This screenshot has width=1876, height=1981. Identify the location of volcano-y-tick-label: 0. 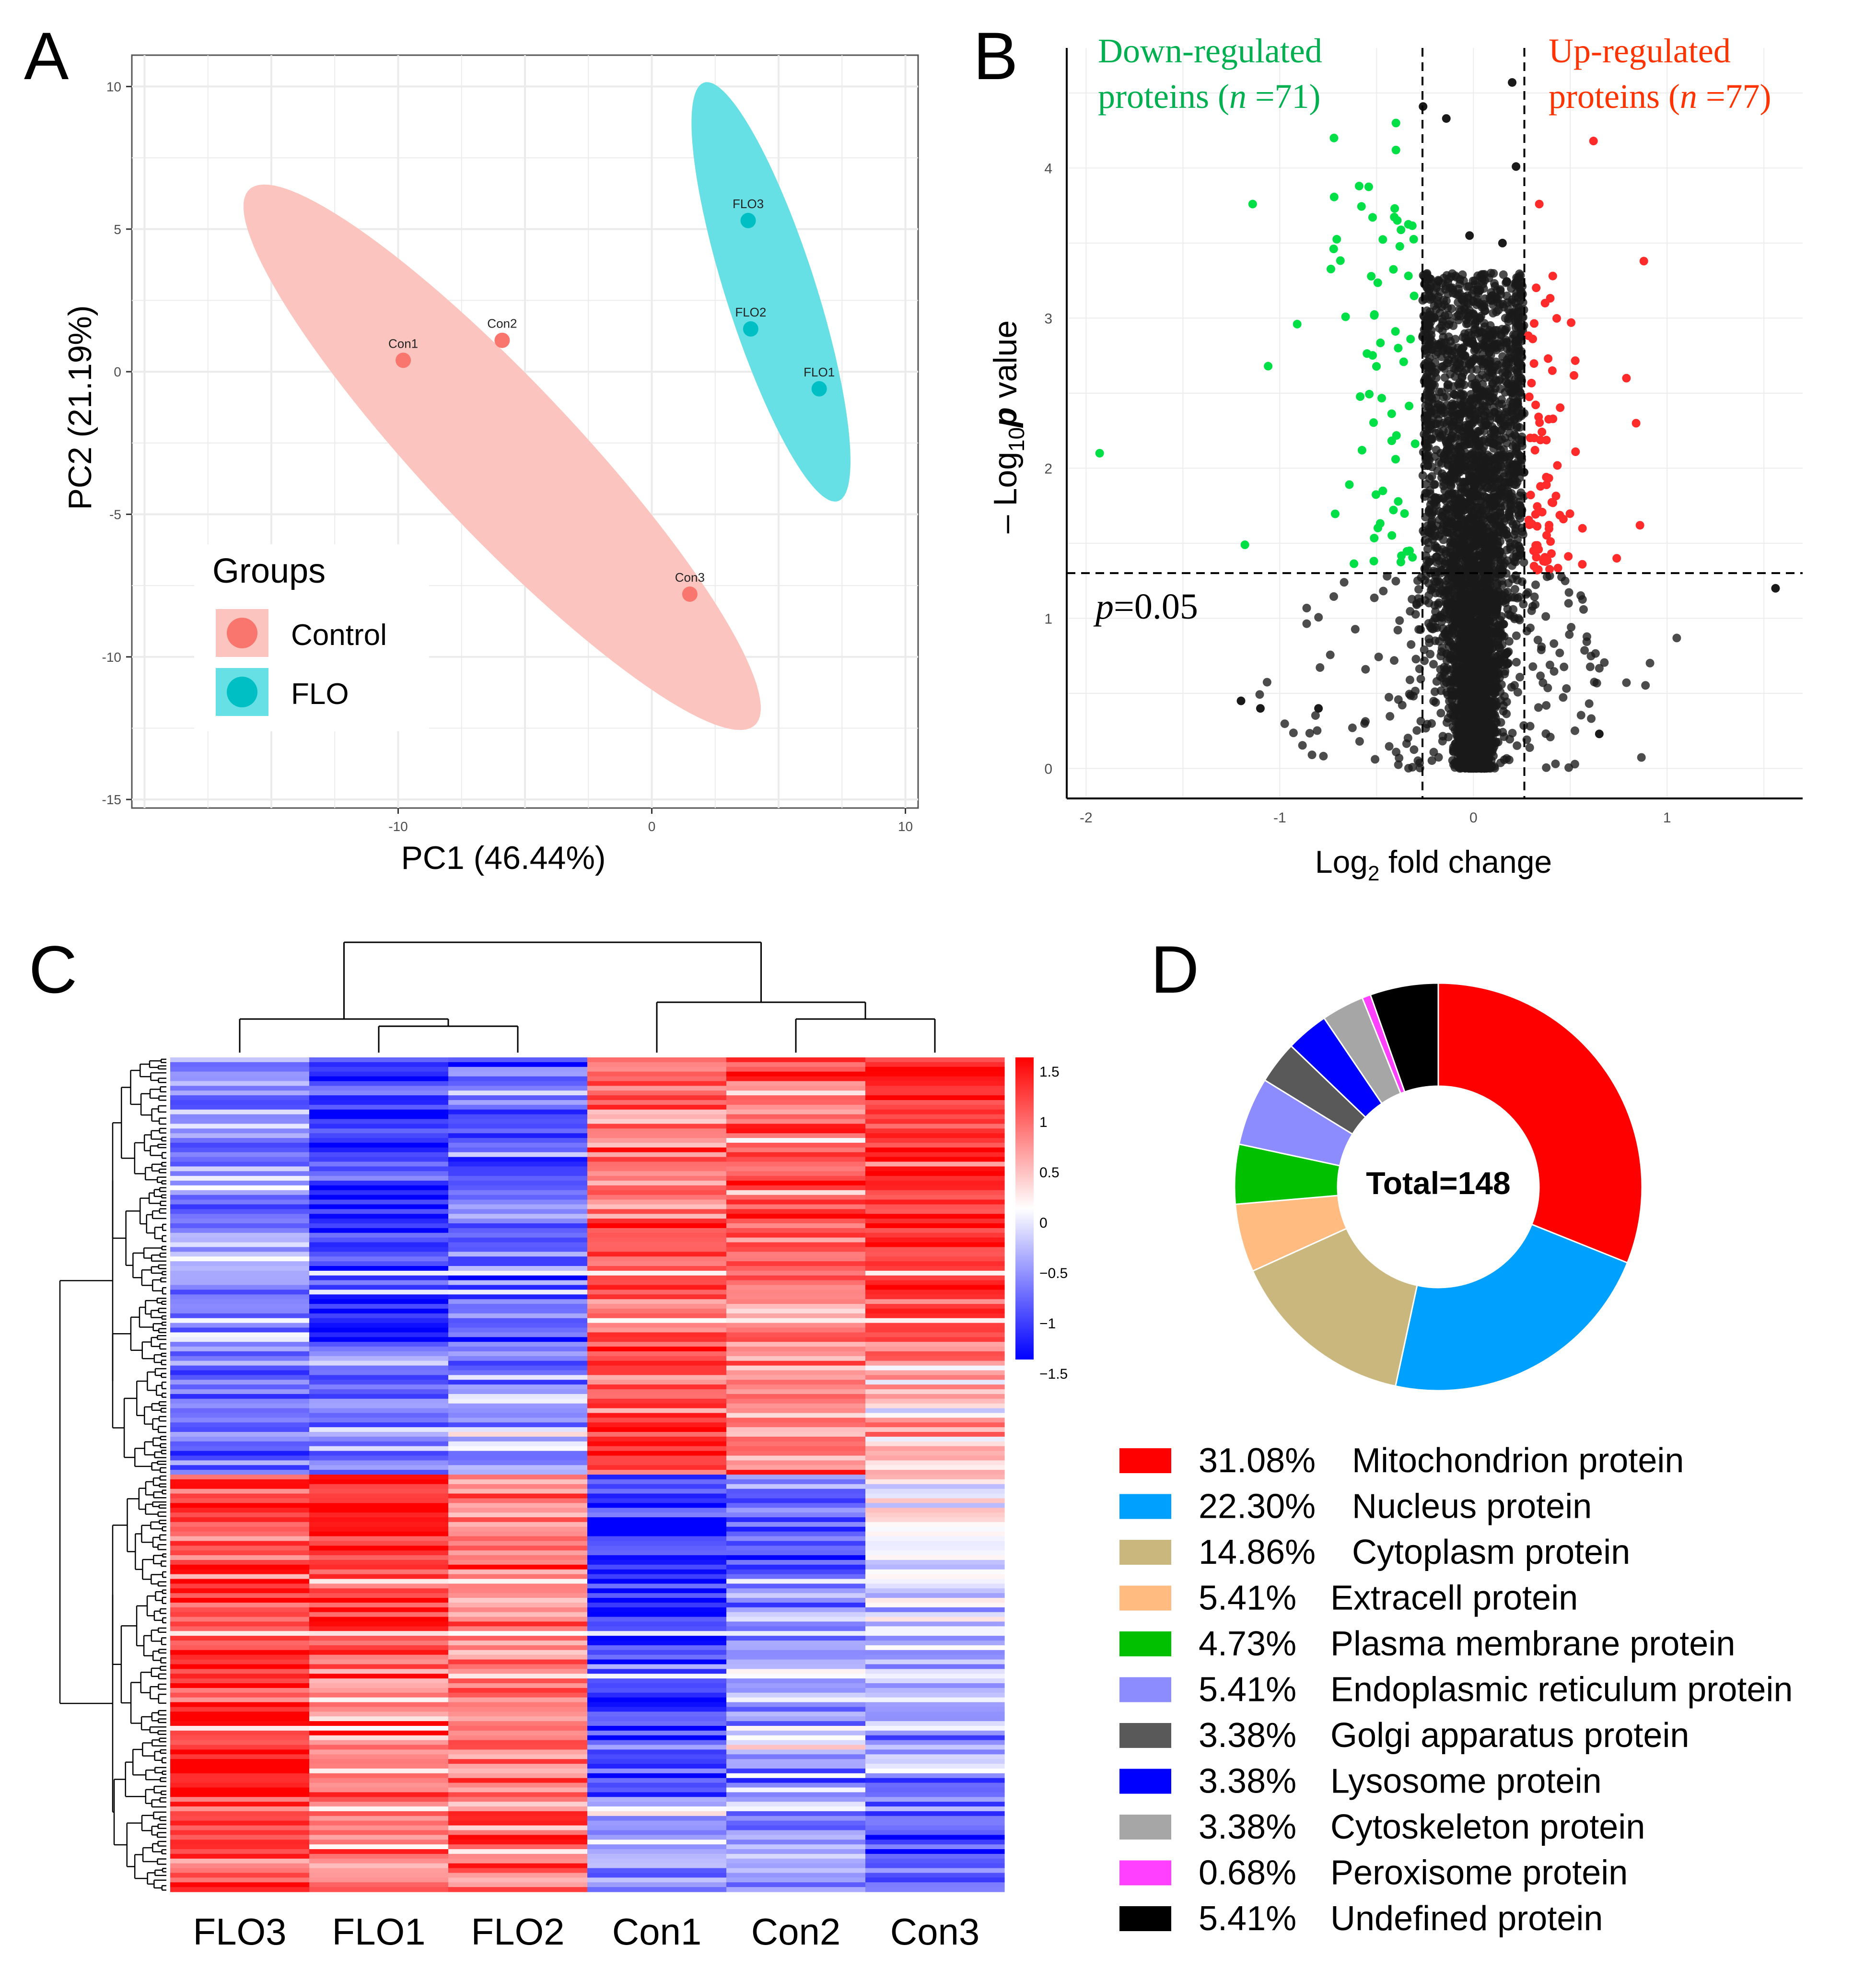
(1048, 769).